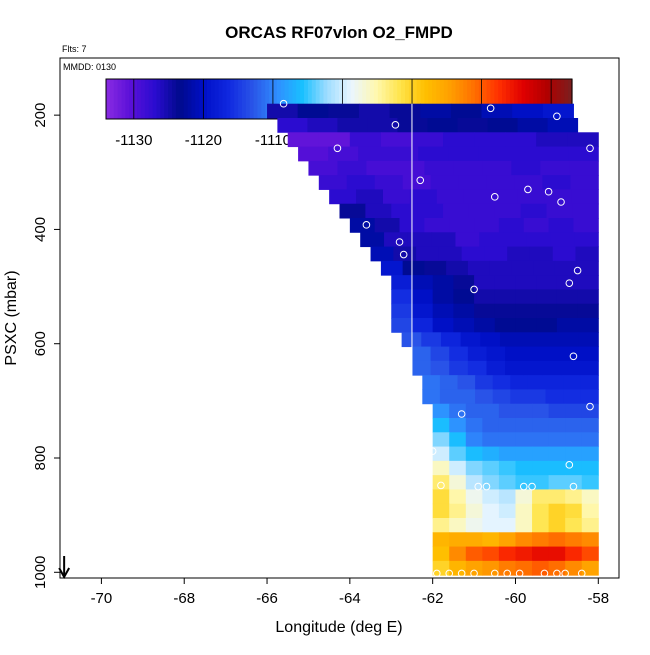 This screenshot has width=650, height=655. I want to click on mmdd-label: MMDD: 0130, so click(89, 67).